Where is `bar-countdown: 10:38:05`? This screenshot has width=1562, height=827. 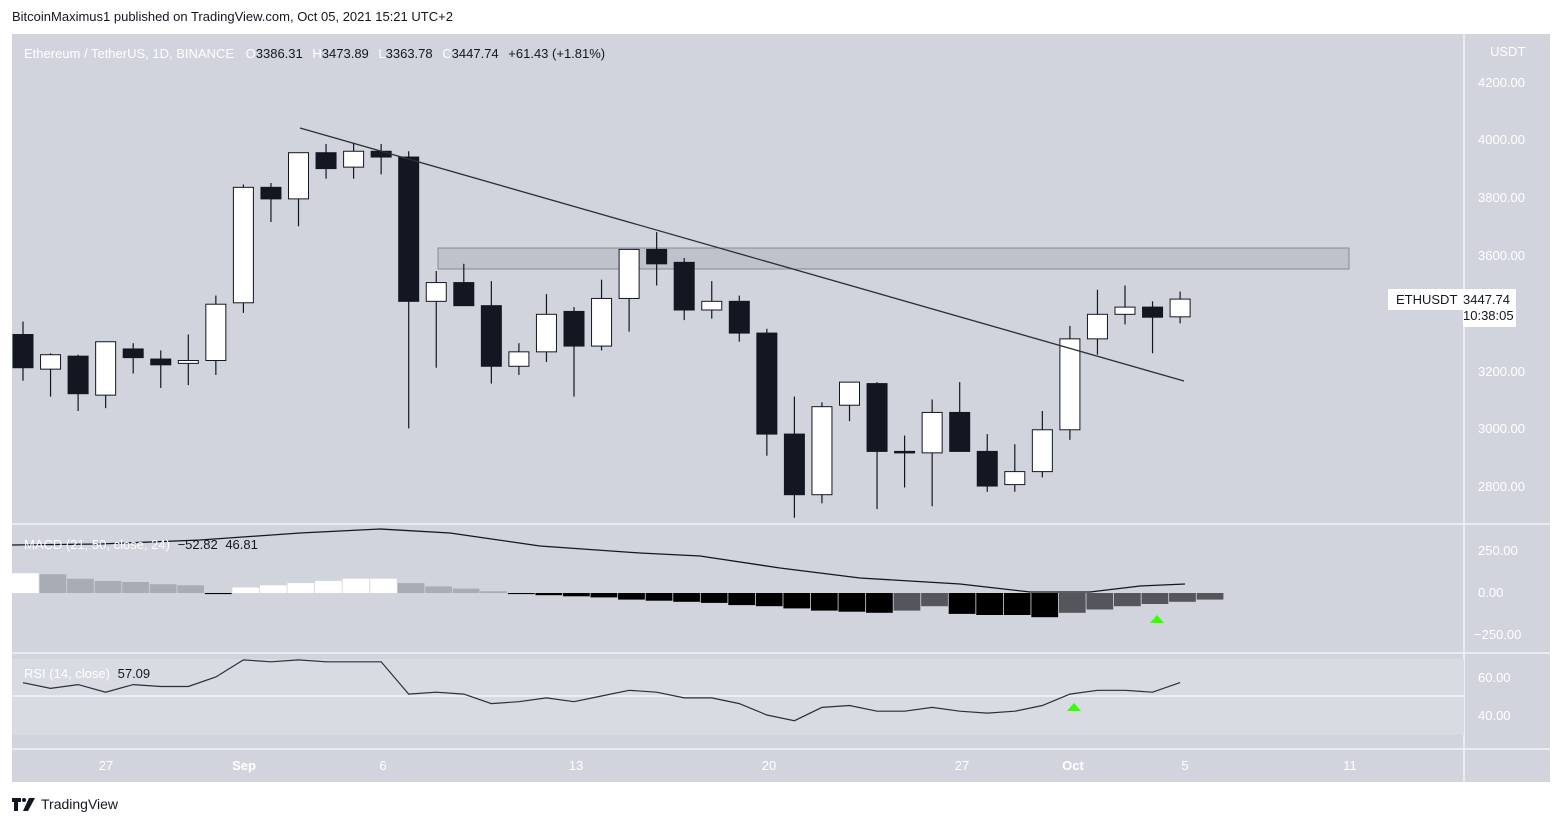
bar-countdown: 10:38:05 is located at coordinates (1488, 315).